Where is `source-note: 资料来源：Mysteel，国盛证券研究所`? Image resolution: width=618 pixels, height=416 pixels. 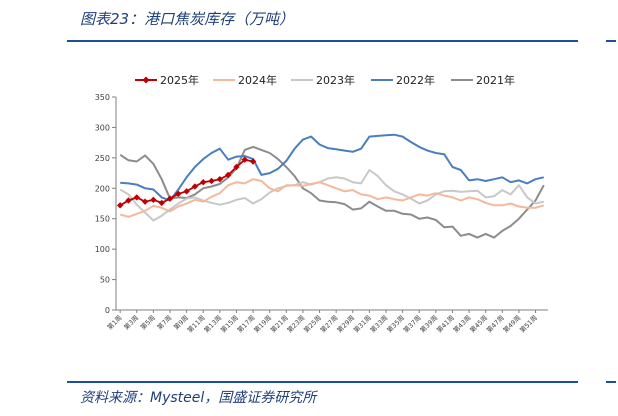 source-note: 资料来源：Mysteel，国盛证券研究所 is located at coordinates (198, 398).